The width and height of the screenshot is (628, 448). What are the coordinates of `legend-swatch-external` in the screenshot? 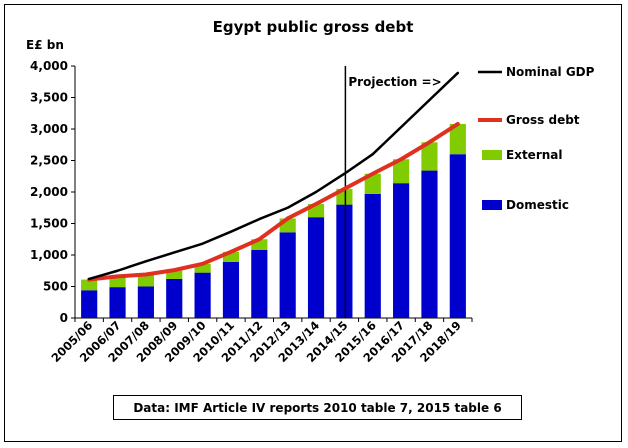 It's located at (492, 155).